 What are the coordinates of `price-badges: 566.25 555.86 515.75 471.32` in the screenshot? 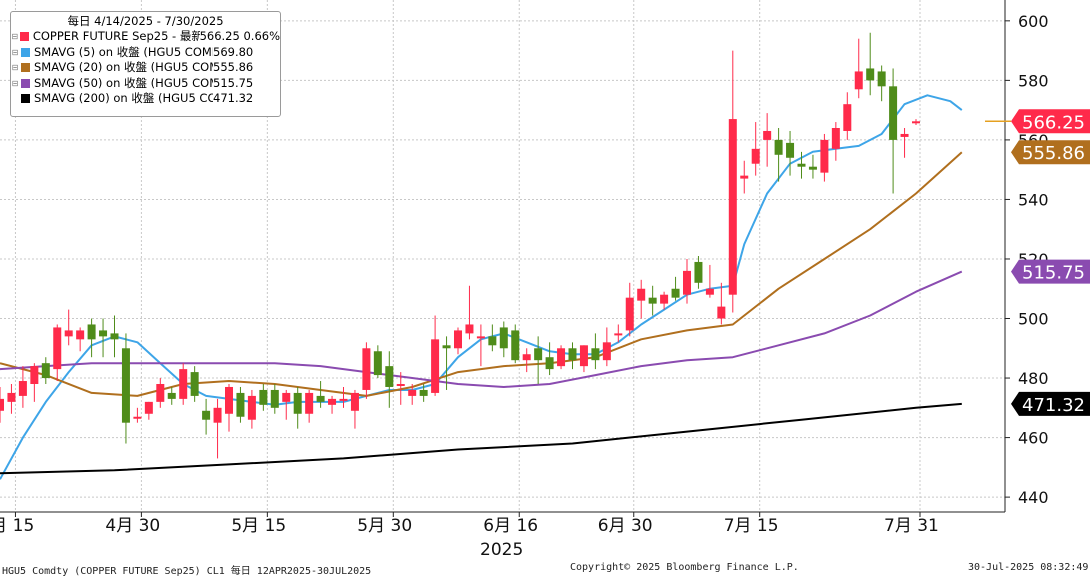 It's located at (1037, 262).